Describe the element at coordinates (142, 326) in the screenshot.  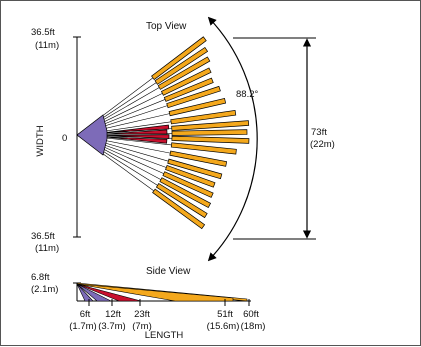
I see `dist-23ft-m: (7m)` at that location.